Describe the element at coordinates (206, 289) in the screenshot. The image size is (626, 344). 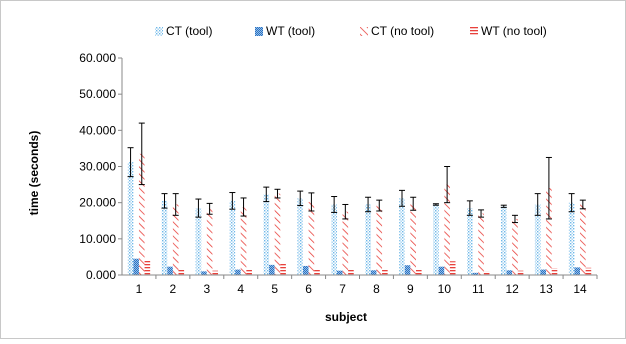
I see `x-tick-label: 3` at that location.